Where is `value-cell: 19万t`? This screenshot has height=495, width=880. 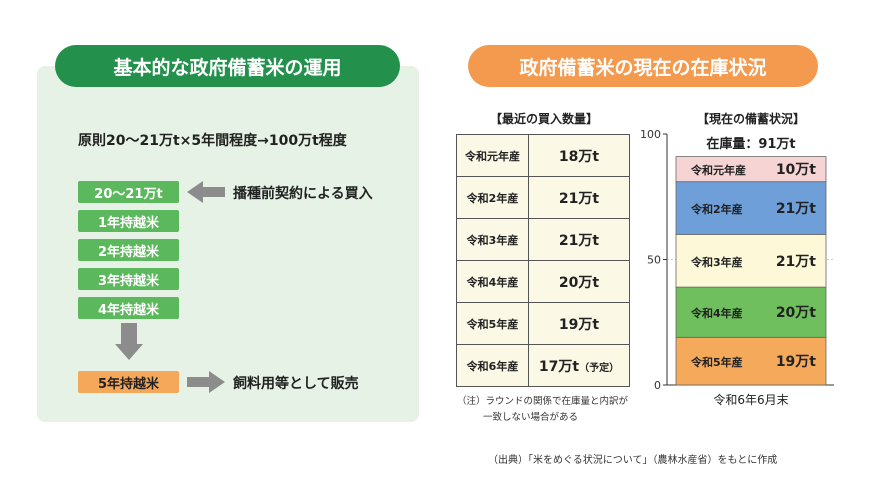 value-cell: 19万t is located at coordinates (579, 324).